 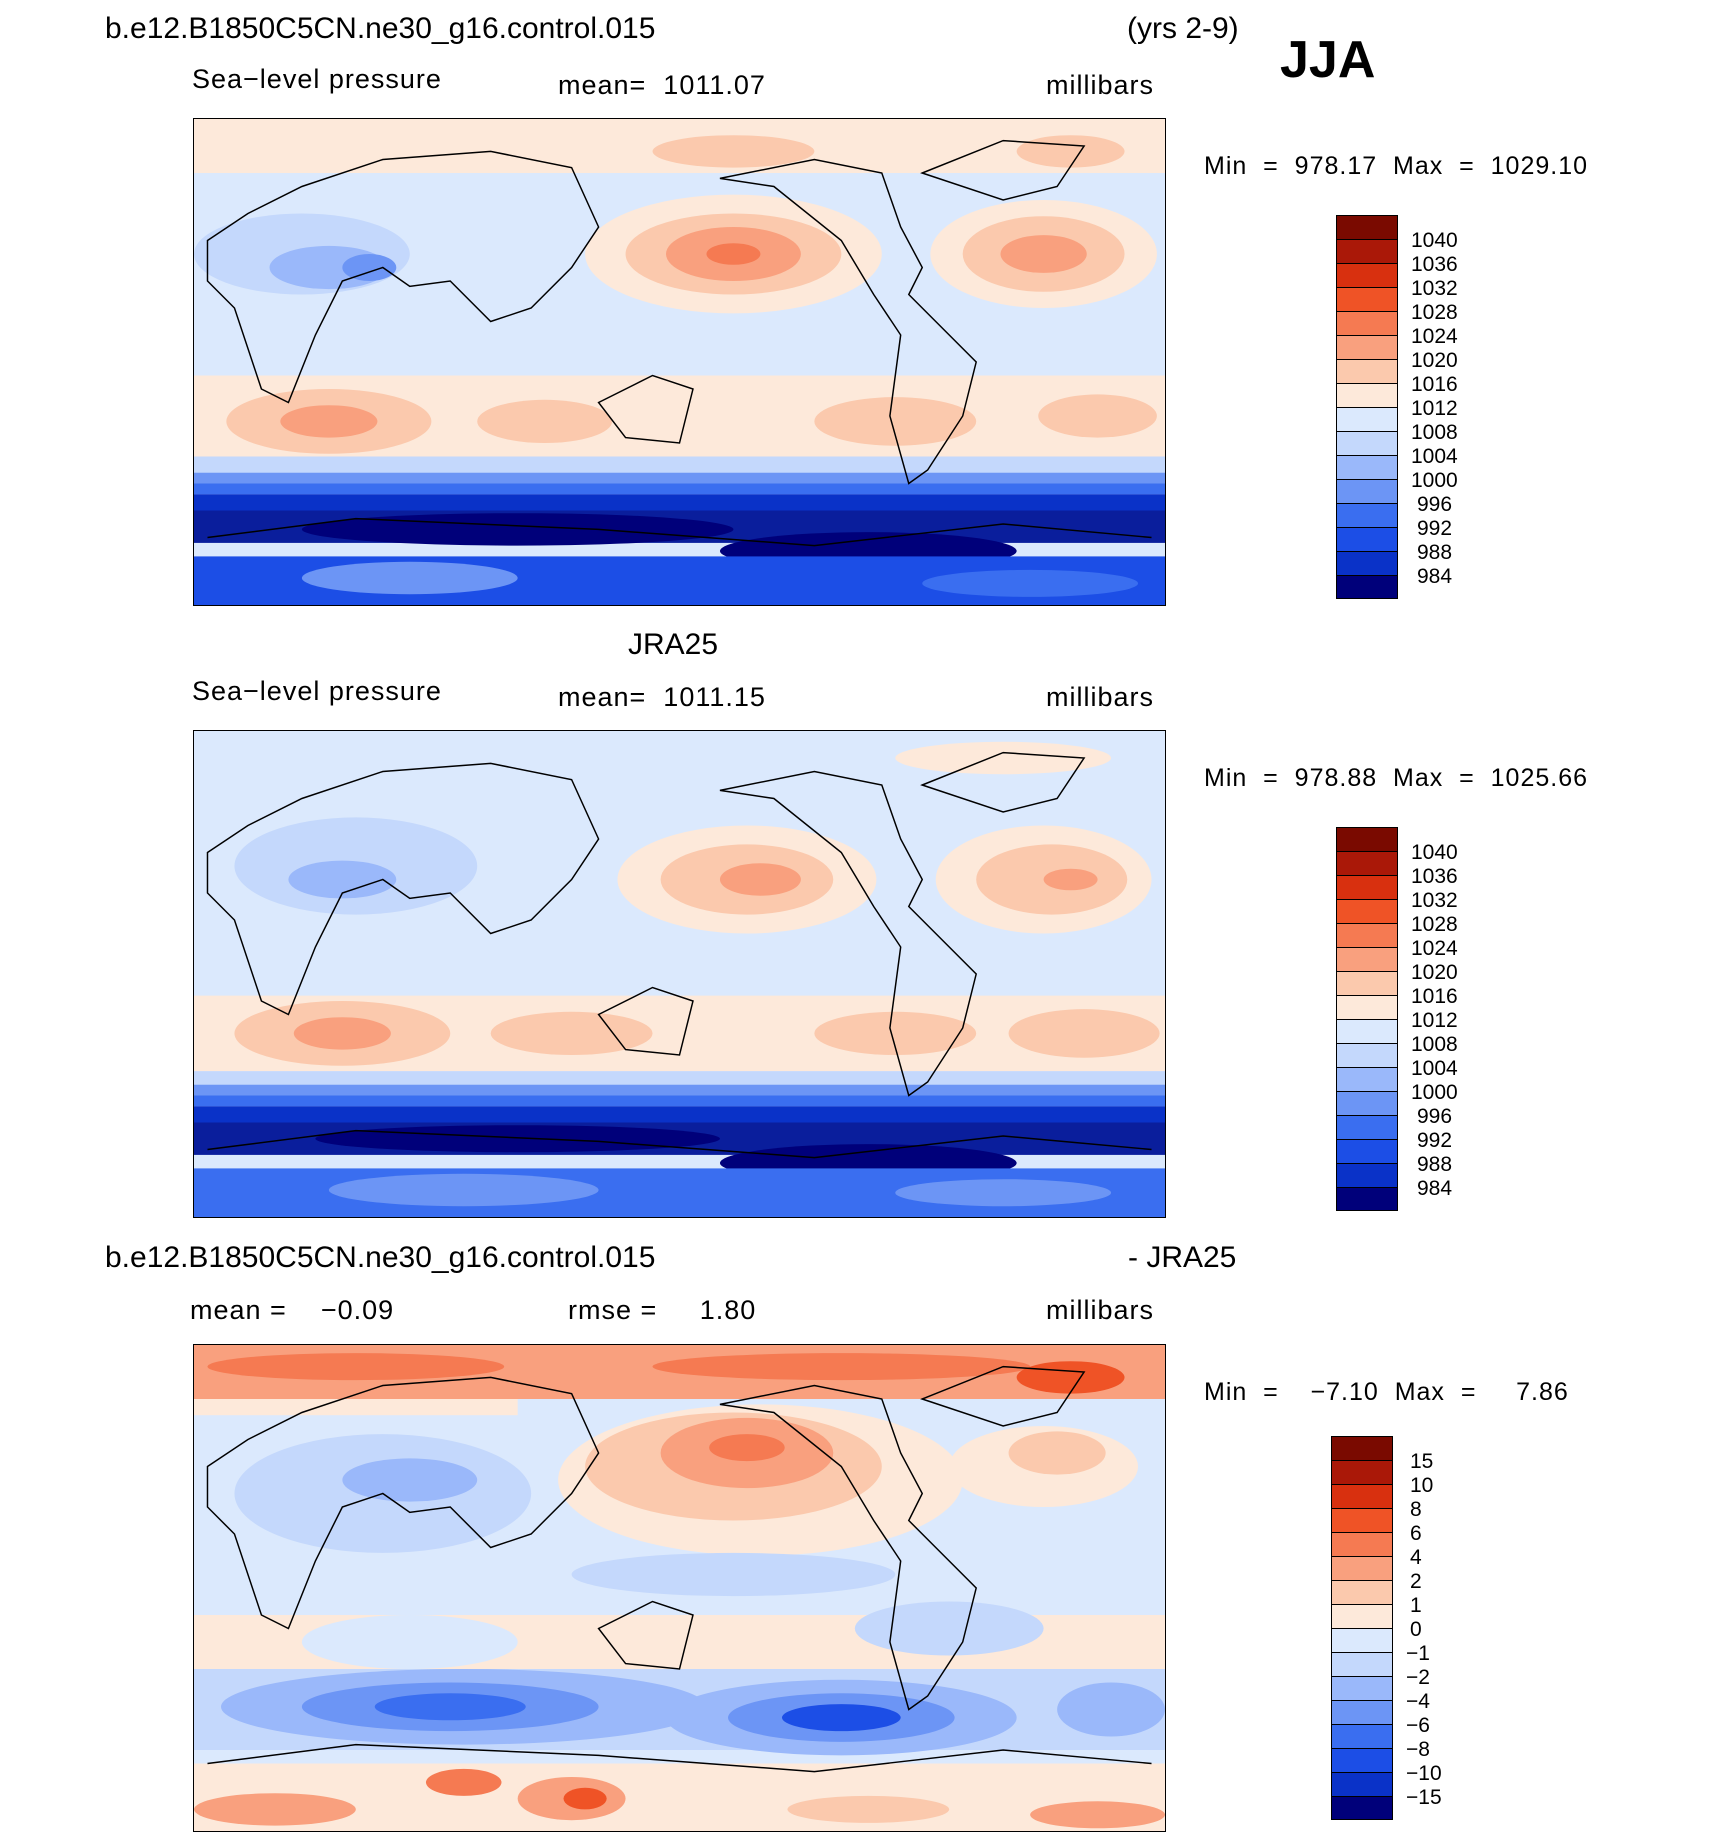 I want to click on panel1-mean: mean= 1011.07, so click(x=662, y=85).